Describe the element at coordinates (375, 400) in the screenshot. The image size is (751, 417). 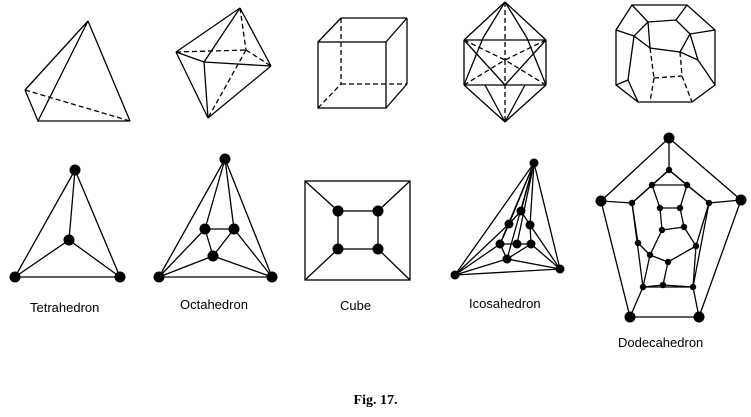
I see `figure-caption: Fig. 17.` at that location.